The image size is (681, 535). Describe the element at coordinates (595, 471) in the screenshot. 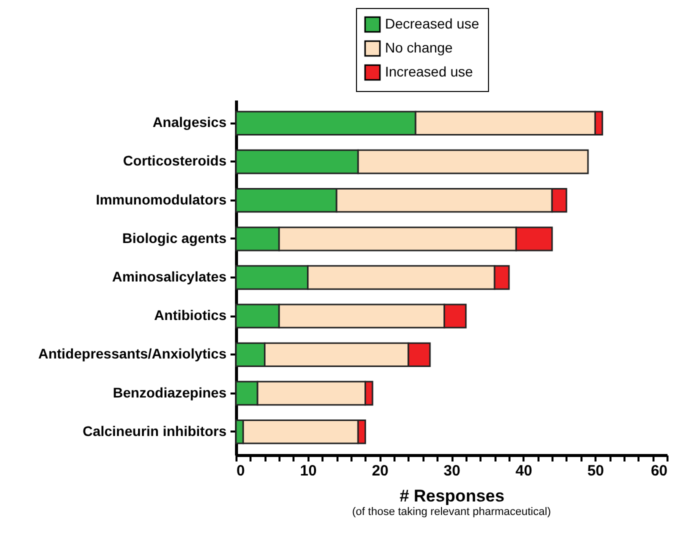

I see `x-tick-label: 50` at that location.